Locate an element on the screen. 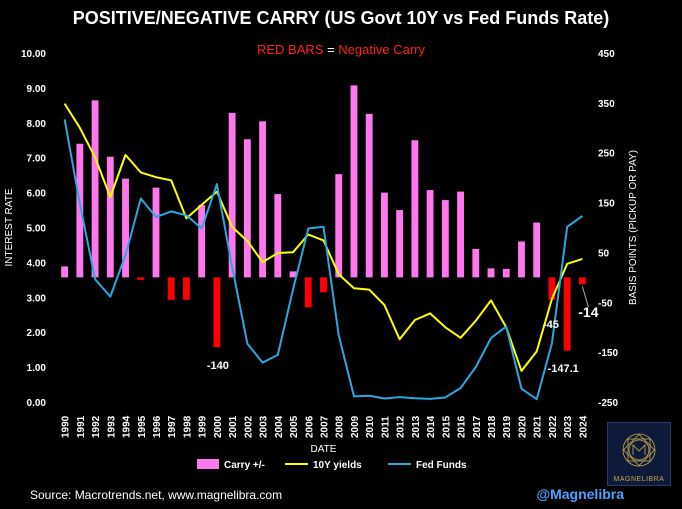 Image resolution: width=682 pixels, height=509 pixels. subtitle-red-bars: RED BARS is located at coordinates (290, 49).